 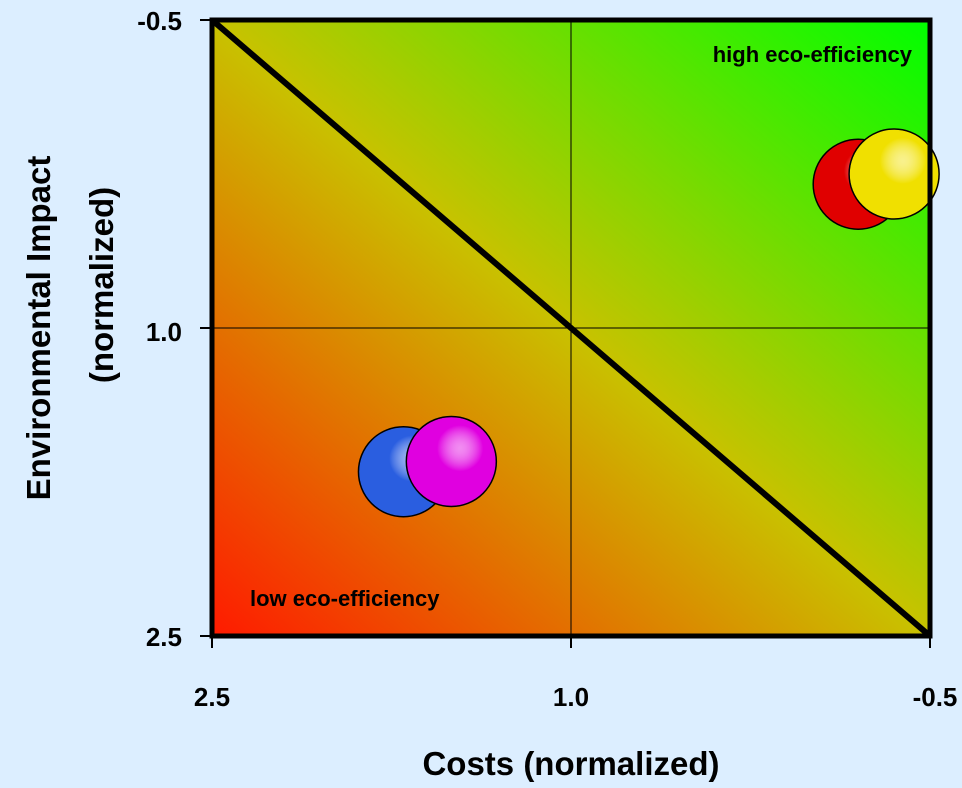 I want to click on y-tick-label: 1.0, so click(x=164, y=332).